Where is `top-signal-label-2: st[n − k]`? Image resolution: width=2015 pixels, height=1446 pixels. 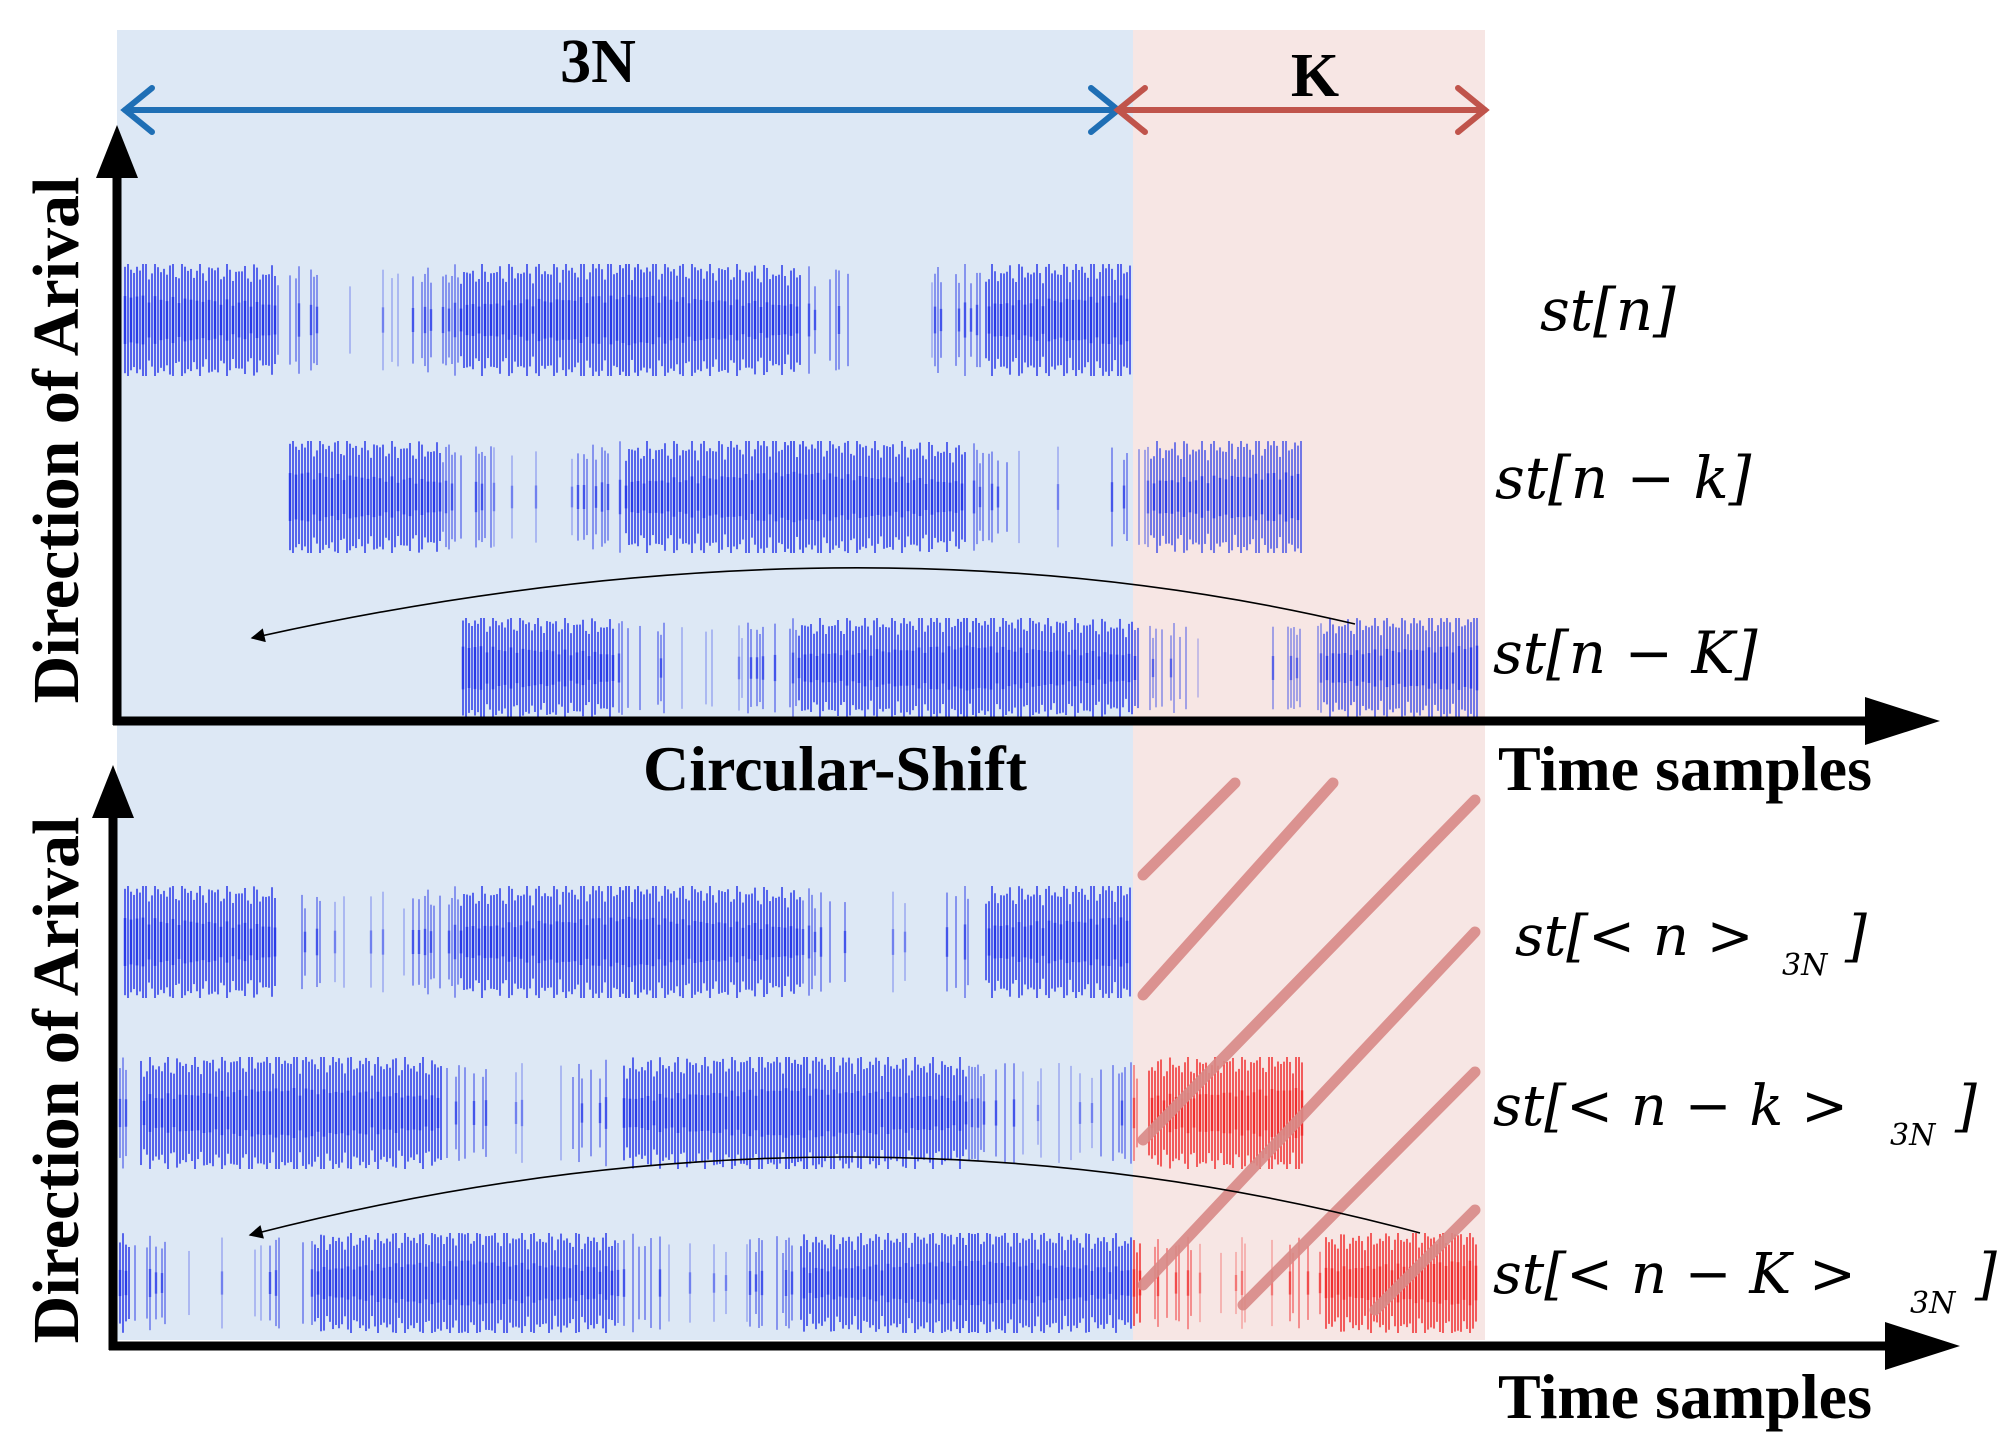
top-signal-label-2: st[n − k] is located at coordinates (1623, 478).